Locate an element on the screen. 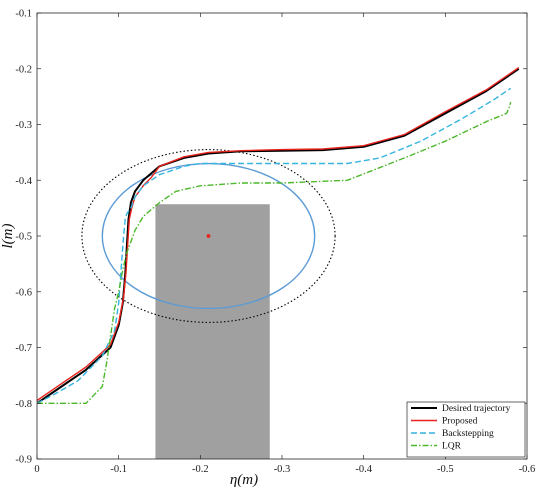 The height and width of the screenshot is (495, 550). y-tick-label: -0.9 is located at coordinates (23, 460).